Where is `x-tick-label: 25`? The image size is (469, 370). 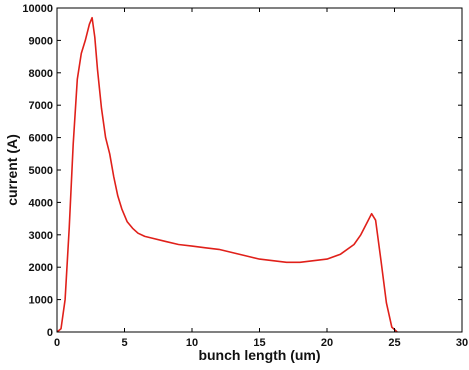 x-tick-label: 25 is located at coordinates (394, 343).